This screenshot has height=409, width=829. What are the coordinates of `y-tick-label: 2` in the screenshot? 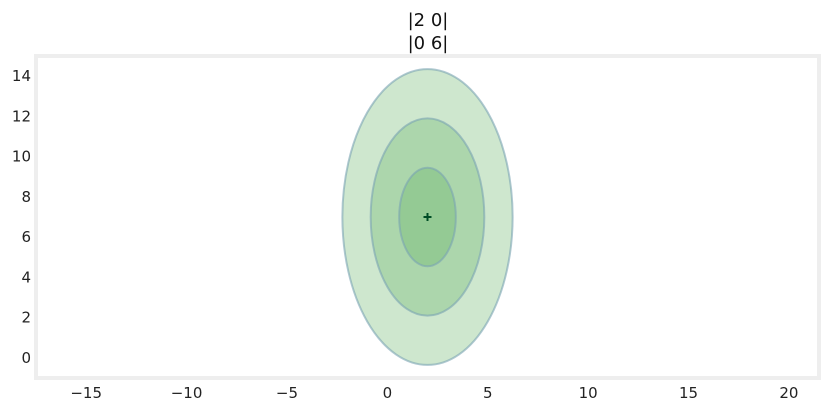 It's located at (26, 318).